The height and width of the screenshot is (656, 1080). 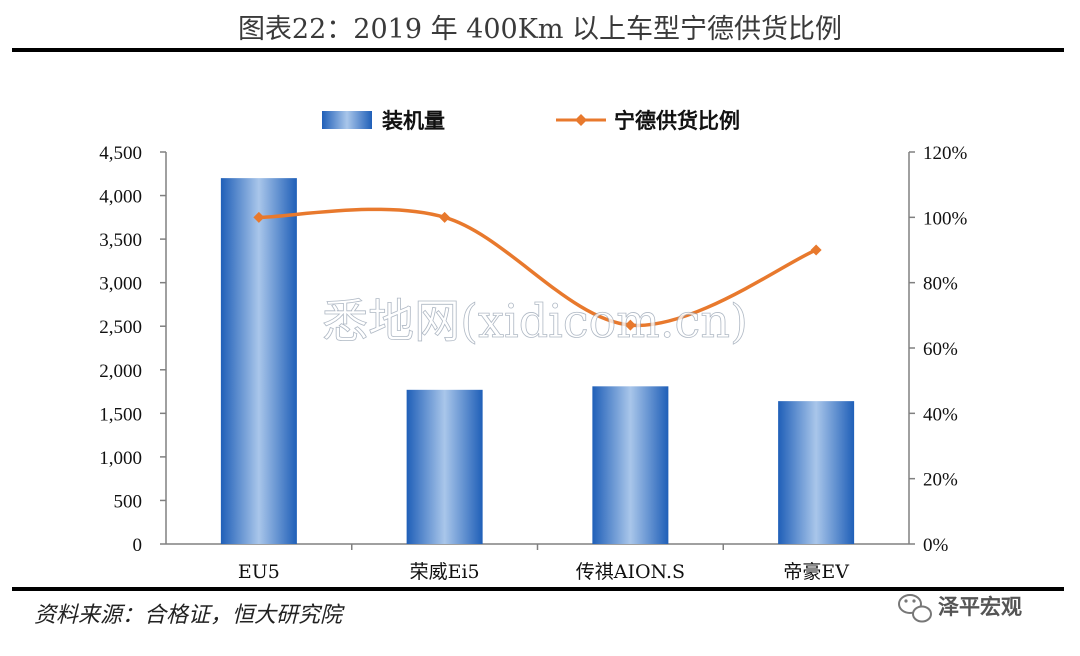 I want to click on brand-logo: 泽平宏观, so click(x=960, y=608).